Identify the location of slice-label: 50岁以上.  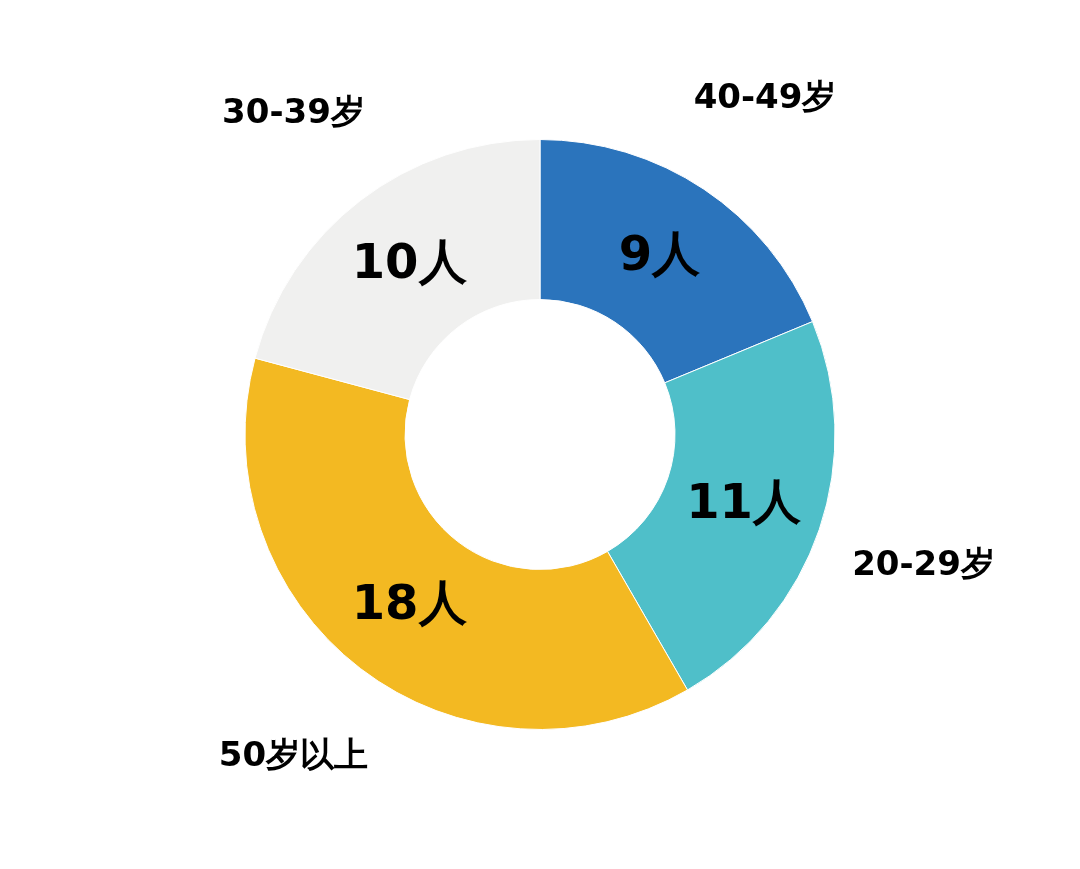
(293, 753).